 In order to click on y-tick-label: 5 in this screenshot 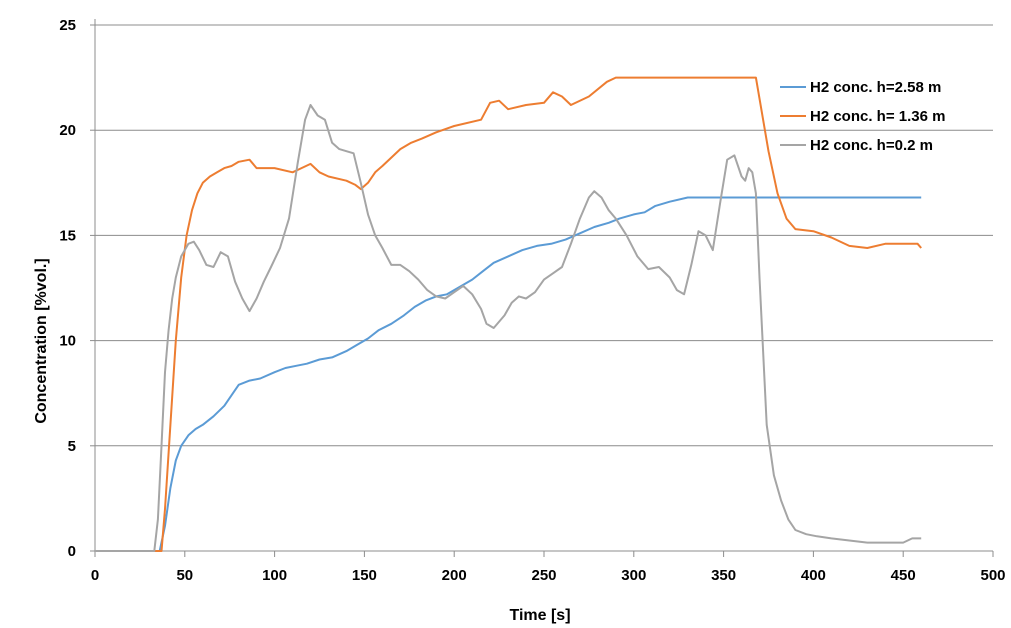, I will do `click(72, 446)`.